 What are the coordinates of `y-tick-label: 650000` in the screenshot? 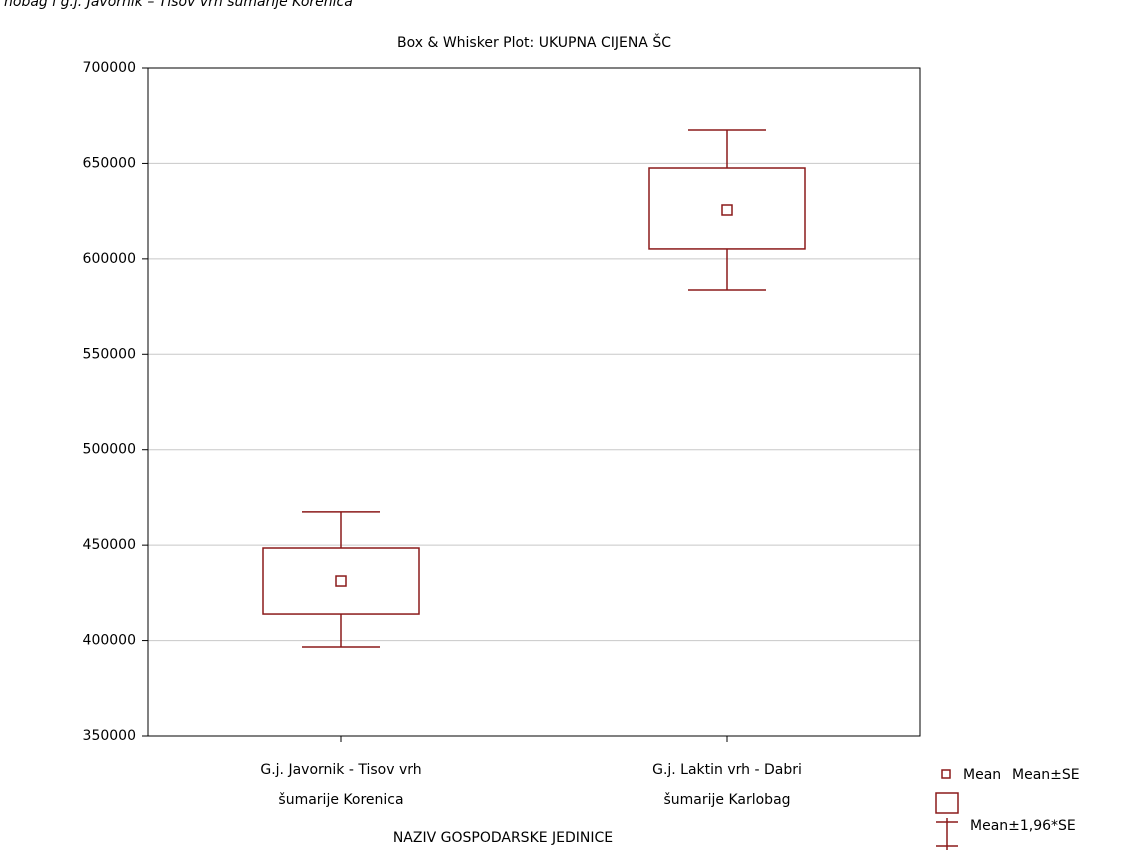 It's located at (109, 163).